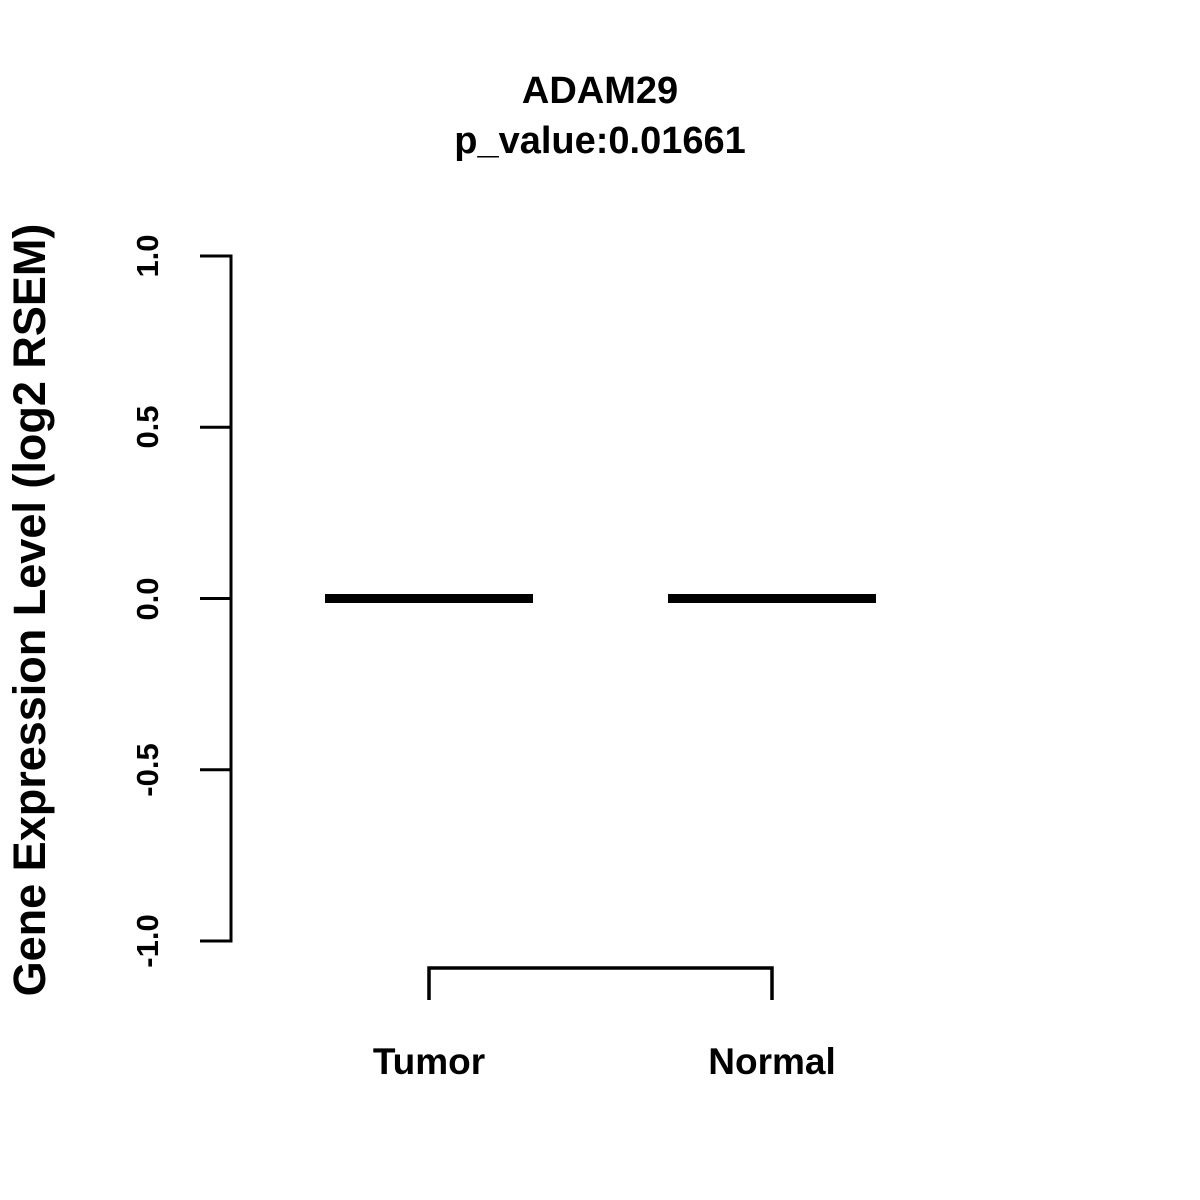  Describe the element at coordinates (147, 256) in the screenshot. I see `y-tick-label: 1.0` at that location.